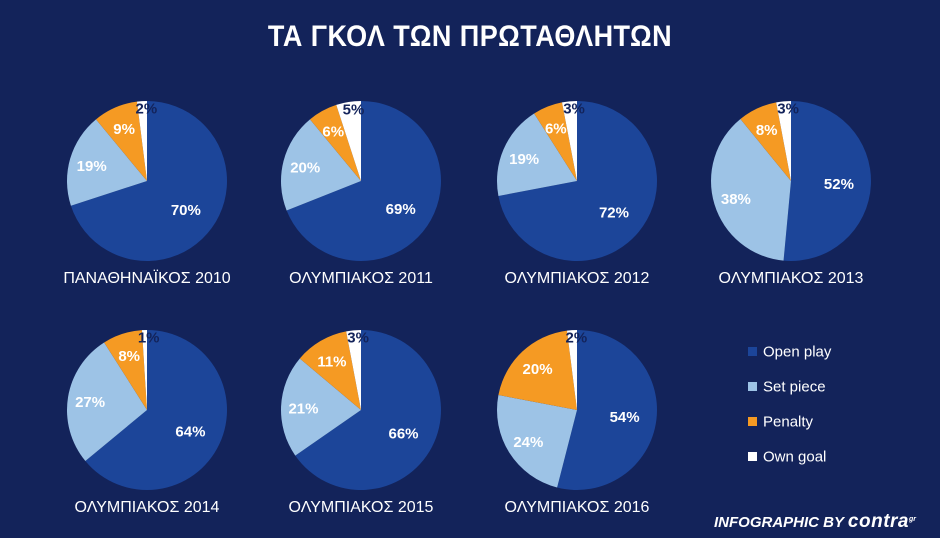  Describe the element at coordinates (186, 210) in the screenshot. I see `data-label: 70%` at that location.